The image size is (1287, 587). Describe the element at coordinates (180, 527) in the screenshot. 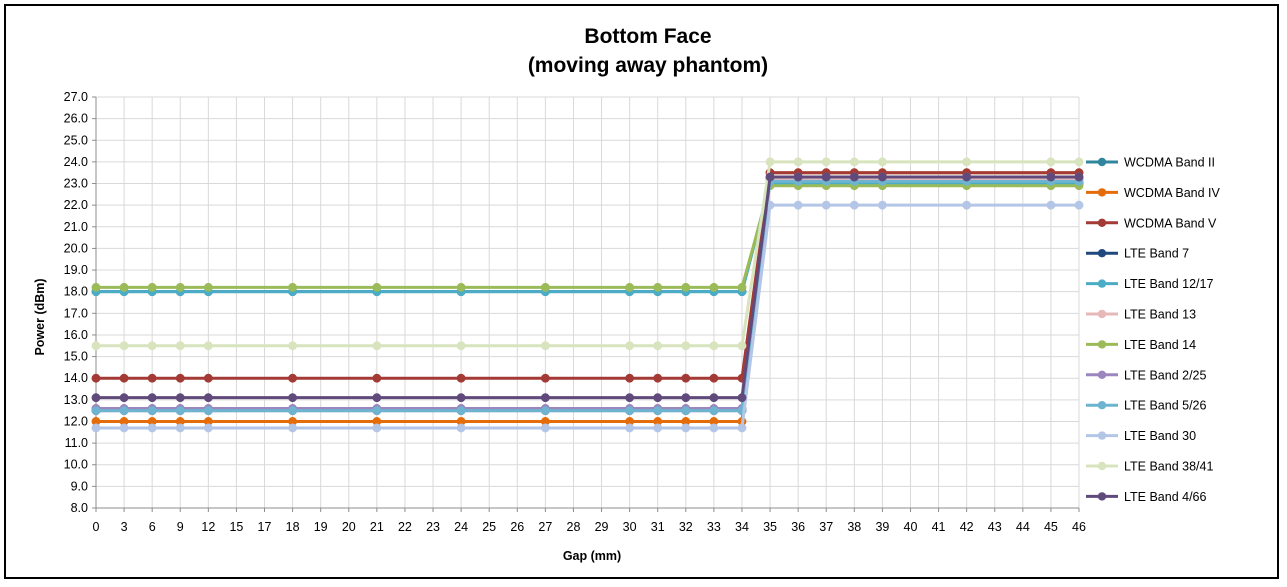

I see `x-tick-label: 9` at that location.